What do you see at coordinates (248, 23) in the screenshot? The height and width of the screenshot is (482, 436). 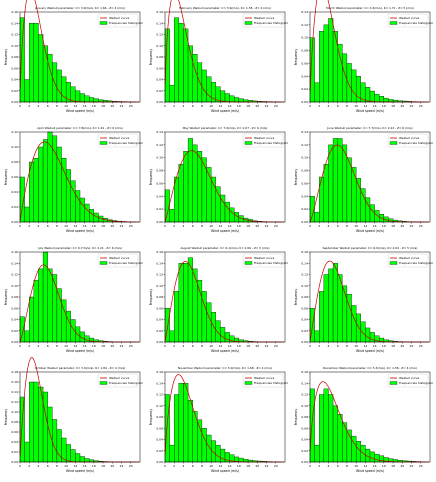 I see `legend-histogram-swatch` at bounding box center [248, 23].